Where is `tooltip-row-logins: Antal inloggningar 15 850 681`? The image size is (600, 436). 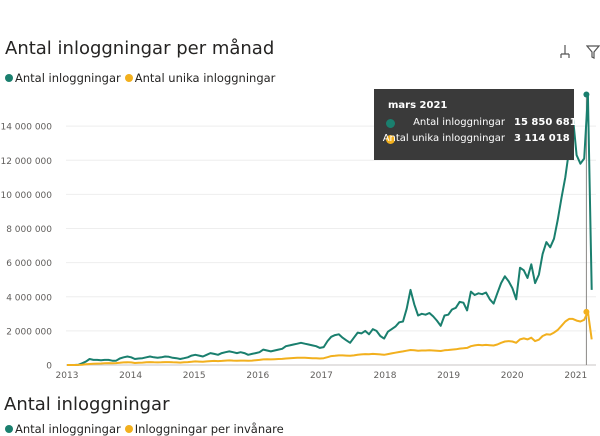 tooltip-row-logins: Antal inloggningar 15 850 681 is located at coordinates (475, 124).